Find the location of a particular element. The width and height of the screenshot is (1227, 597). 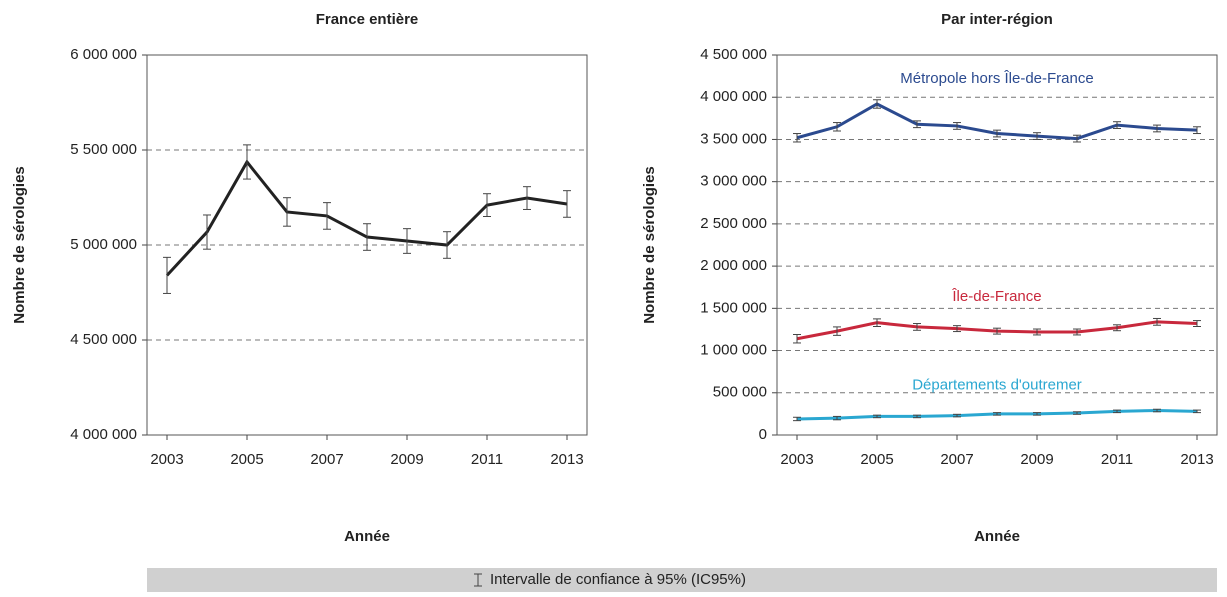

y-tick-label: 1 500 000 is located at coordinates (733, 307).